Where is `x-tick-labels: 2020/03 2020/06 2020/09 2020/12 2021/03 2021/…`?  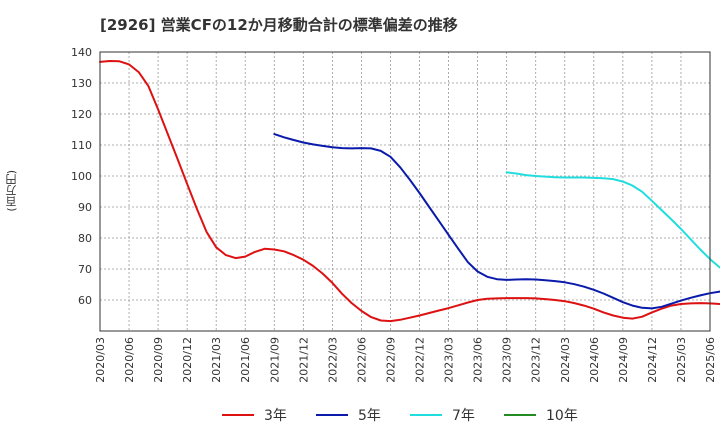 x-tick-labels: 2020/03 2020/06 2020/09 2020/12 2021/03 2021/… is located at coordinates (405, 360).